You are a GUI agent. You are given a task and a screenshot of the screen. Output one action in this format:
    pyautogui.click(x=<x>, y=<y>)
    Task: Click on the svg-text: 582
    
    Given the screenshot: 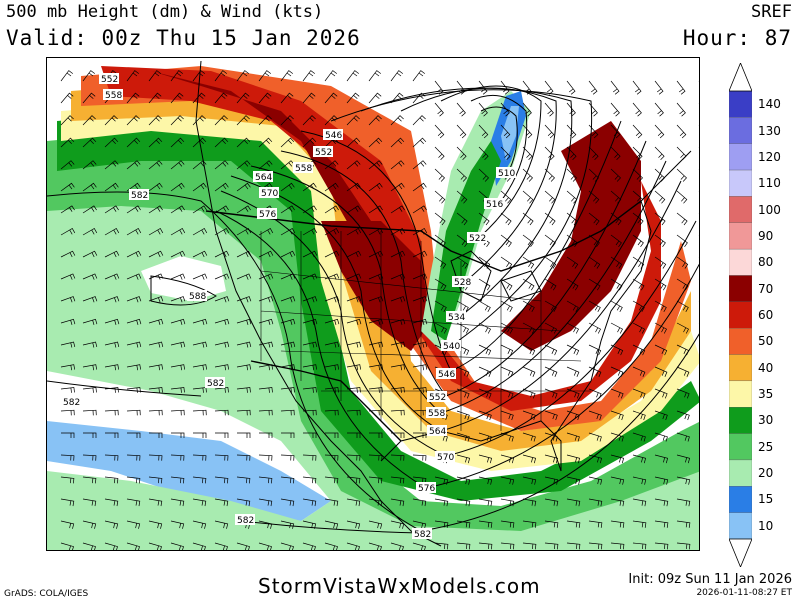 What is the action you would take?
    pyautogui.click(x=71, y=403)
    